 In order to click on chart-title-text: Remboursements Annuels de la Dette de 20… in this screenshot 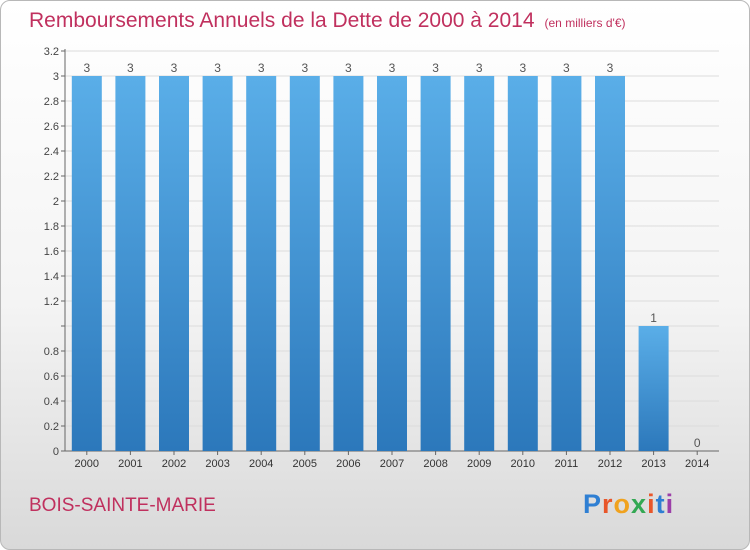, I will do `click(282, 20)`.